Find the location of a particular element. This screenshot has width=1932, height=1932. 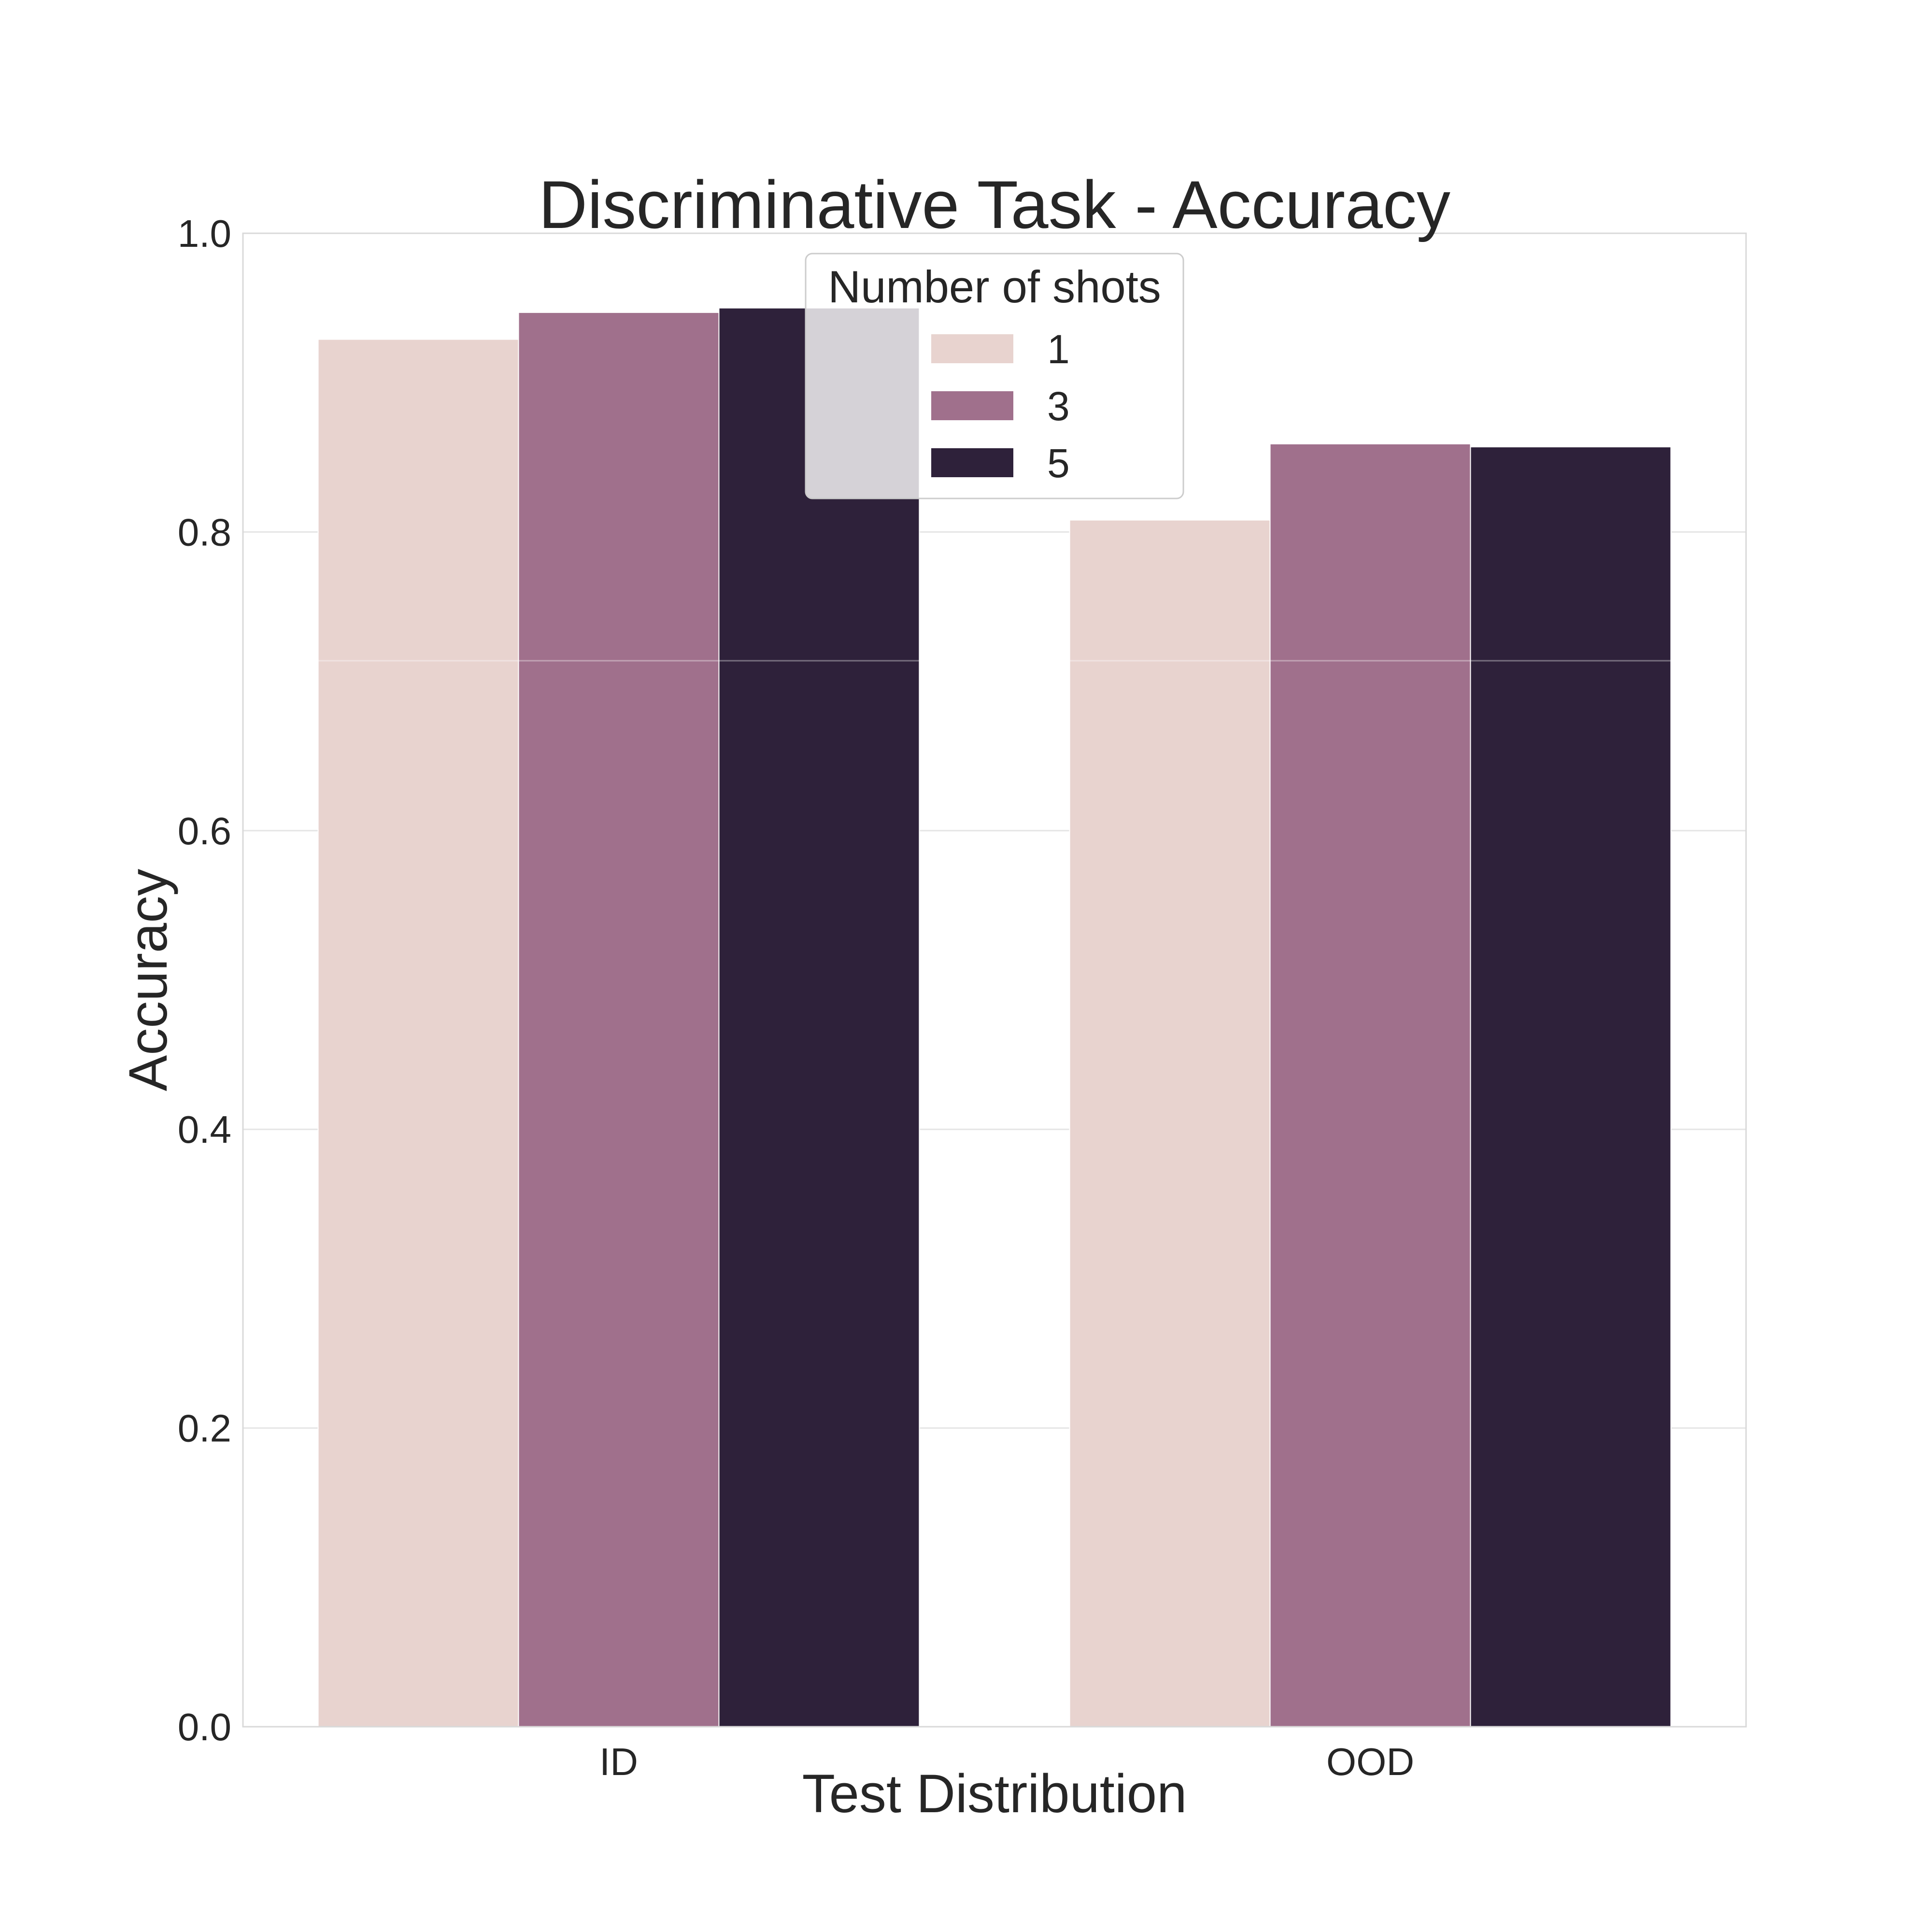

x-tick-labels: ID OOD is located at coordinates (1006, 1761).